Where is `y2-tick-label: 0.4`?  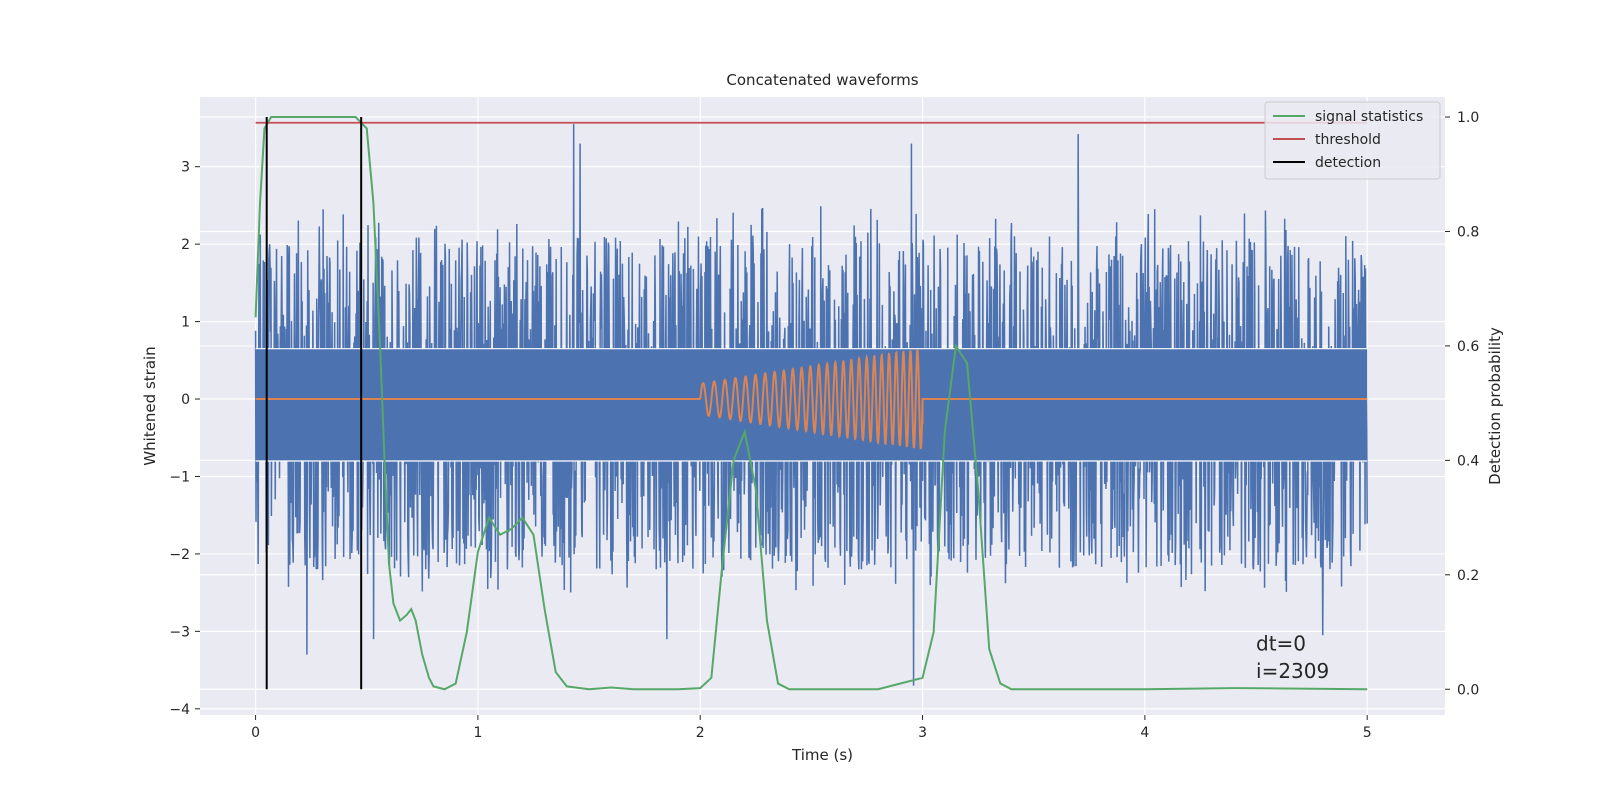
y2-tick-label: 0.4 is located at coordinates (1468, 461).